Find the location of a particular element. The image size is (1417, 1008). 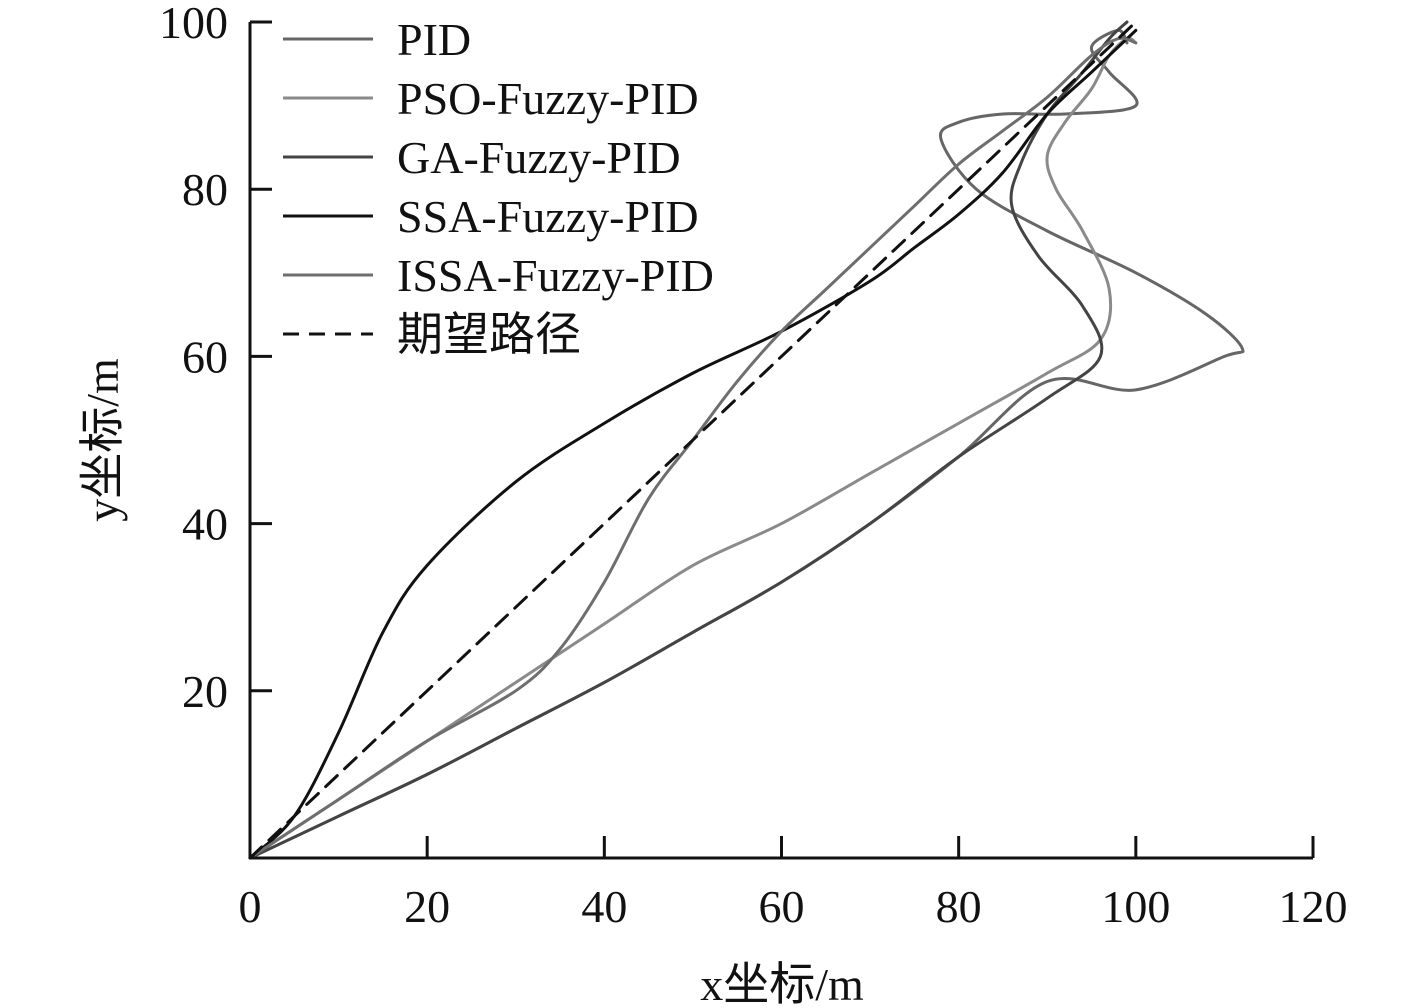

y-tick-label: 40 is located at coordinates (205, 524).